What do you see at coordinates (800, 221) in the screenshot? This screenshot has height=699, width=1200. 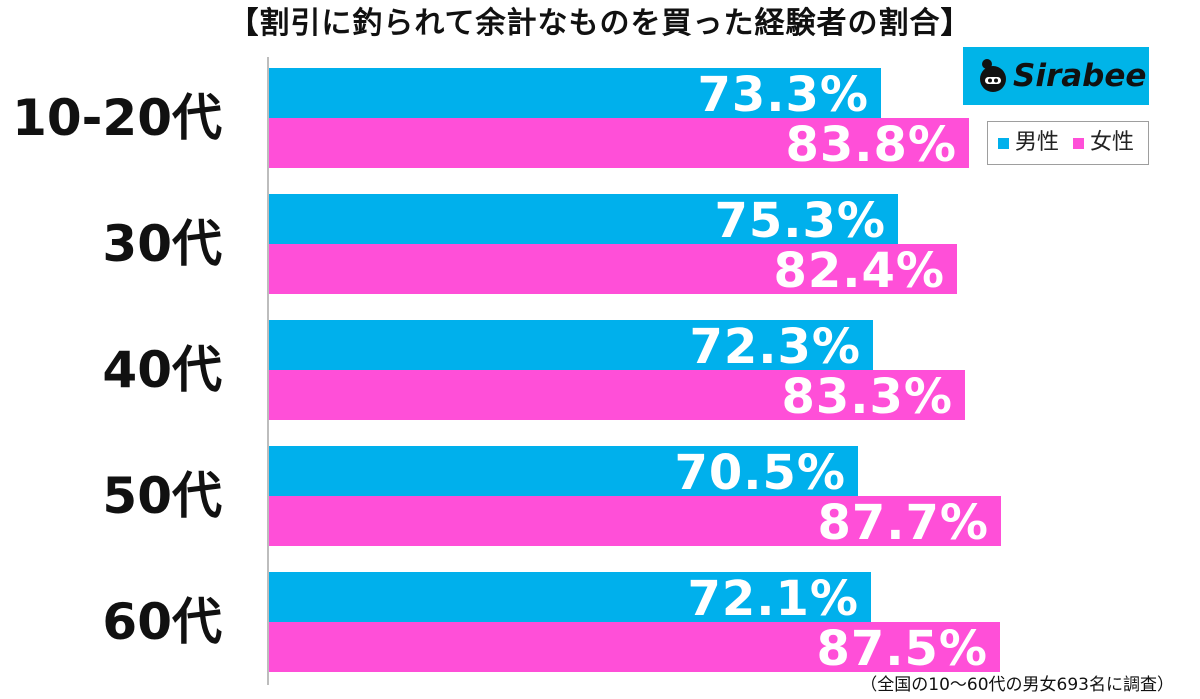 I see `value-label-male: 75.3%` at bounding box center [800, 221].